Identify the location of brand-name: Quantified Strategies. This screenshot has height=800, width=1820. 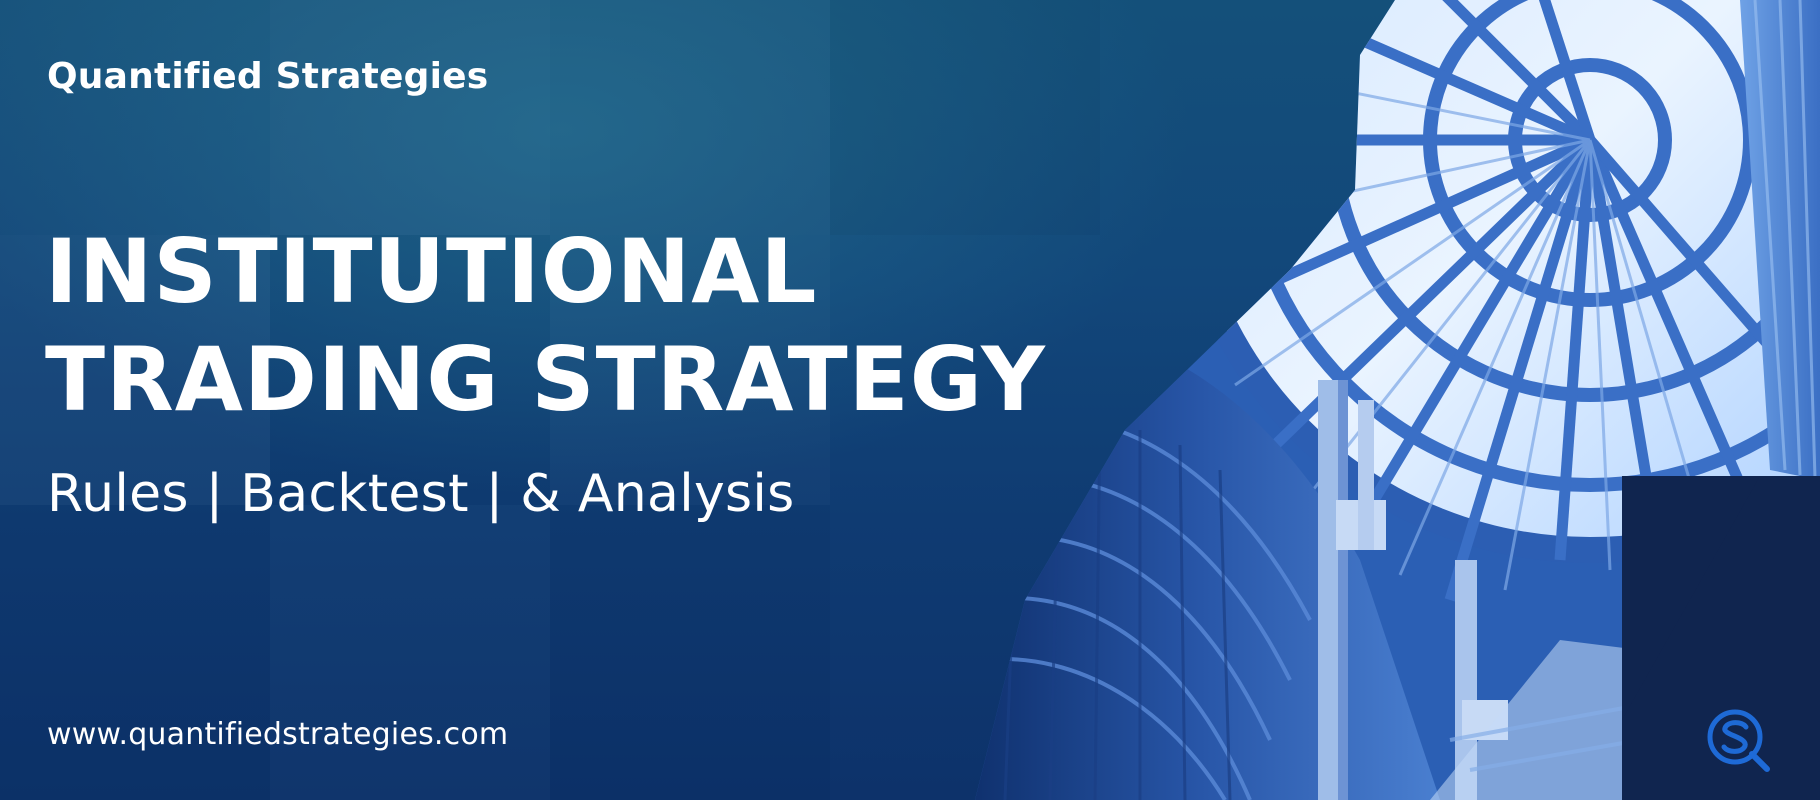
(268, 76).